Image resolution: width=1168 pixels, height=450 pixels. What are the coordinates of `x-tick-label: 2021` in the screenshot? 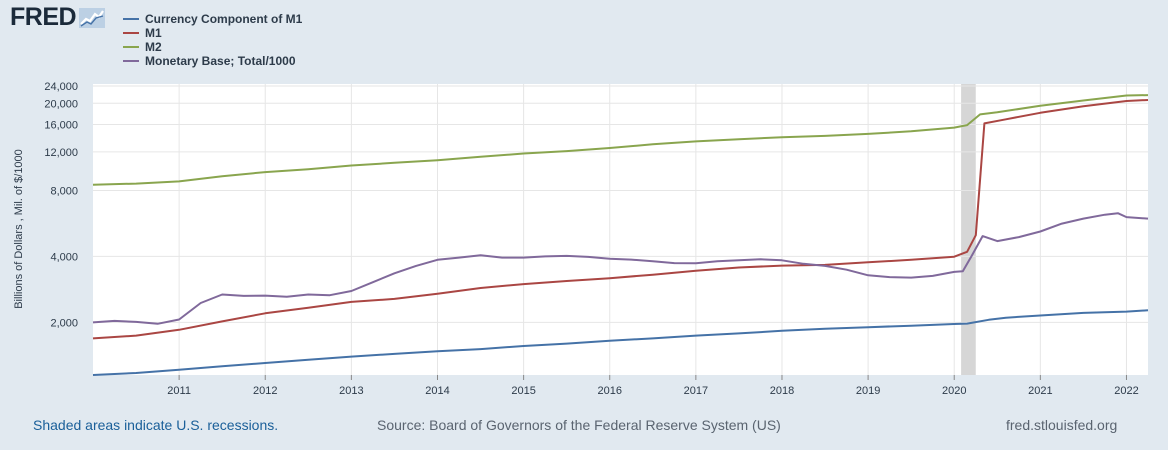 It's located at (1040, 391).